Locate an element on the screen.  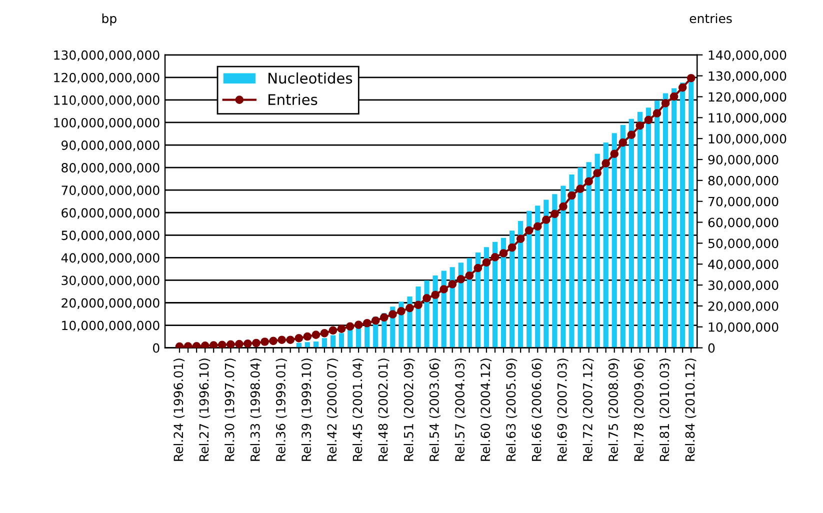
y-tick-label: 110,000,000,000 is located at coordinates (107, 100).